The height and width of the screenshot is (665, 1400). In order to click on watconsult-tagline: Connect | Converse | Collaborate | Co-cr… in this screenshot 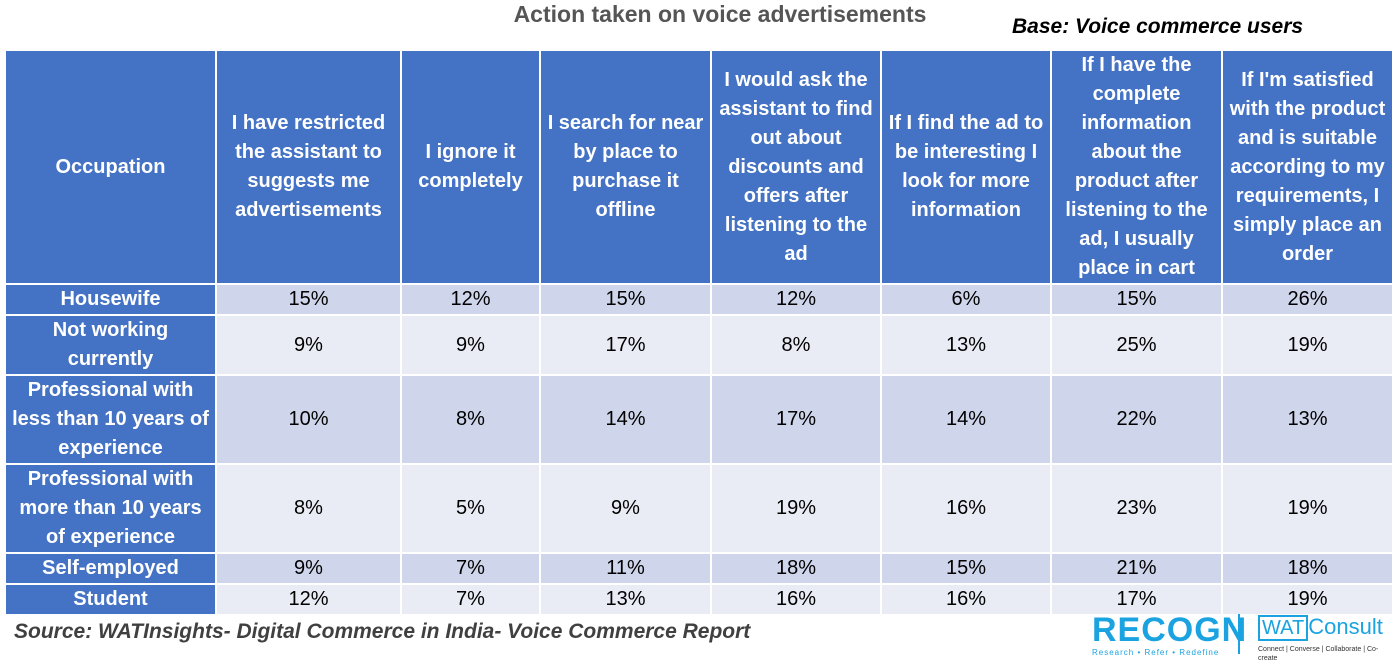, I will do `click(1318, 654)`.